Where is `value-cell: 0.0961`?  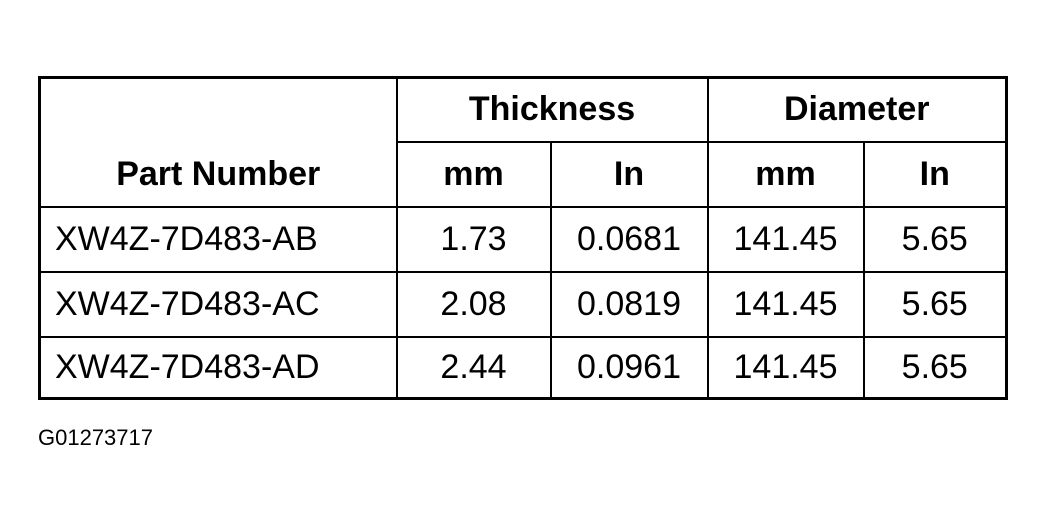
value-cell: 0.0961 is located at coordinates (629, 367).